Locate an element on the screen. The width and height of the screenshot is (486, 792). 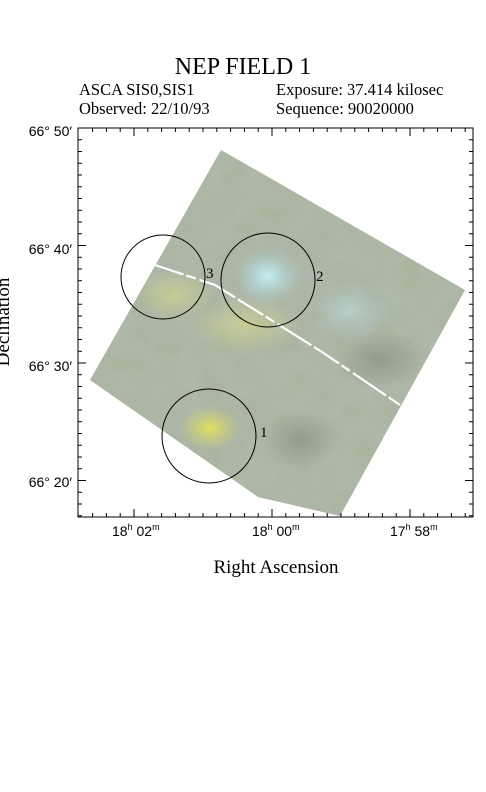
x-tick-label: 17h 58m is located at coordinates (414, 530).